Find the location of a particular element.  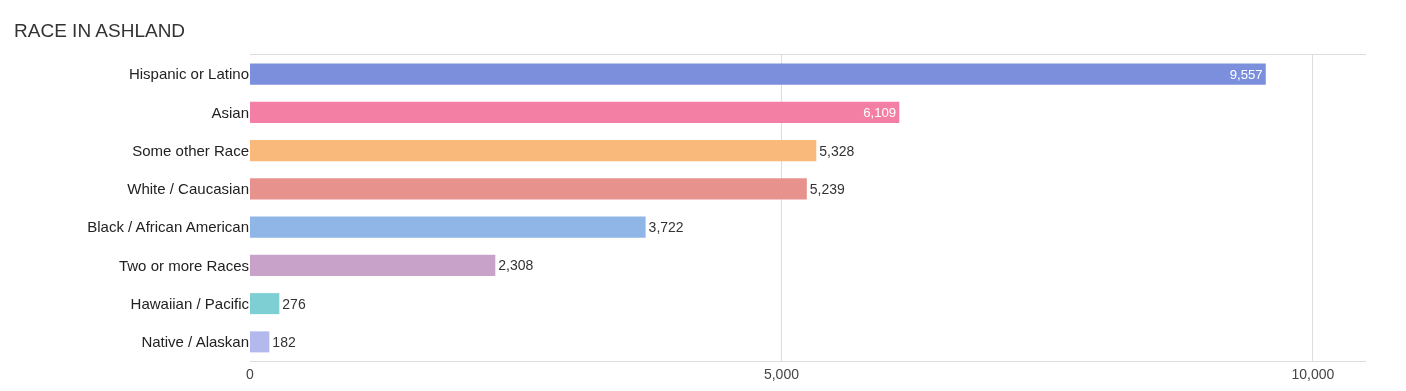

data-label: 182 is located at coordinates (284, 341).